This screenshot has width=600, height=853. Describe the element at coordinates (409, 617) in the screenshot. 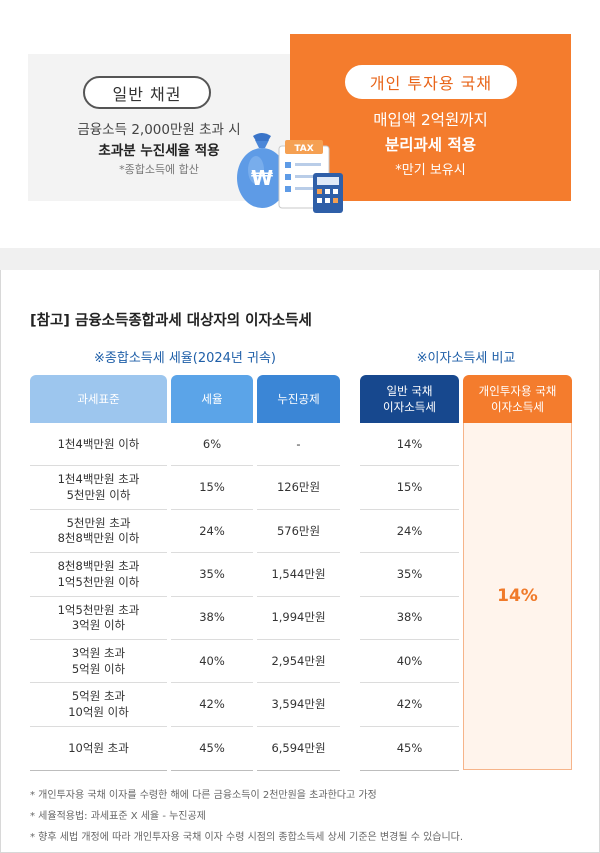

I see `general-bond-rate-cell: 38%` at that location.